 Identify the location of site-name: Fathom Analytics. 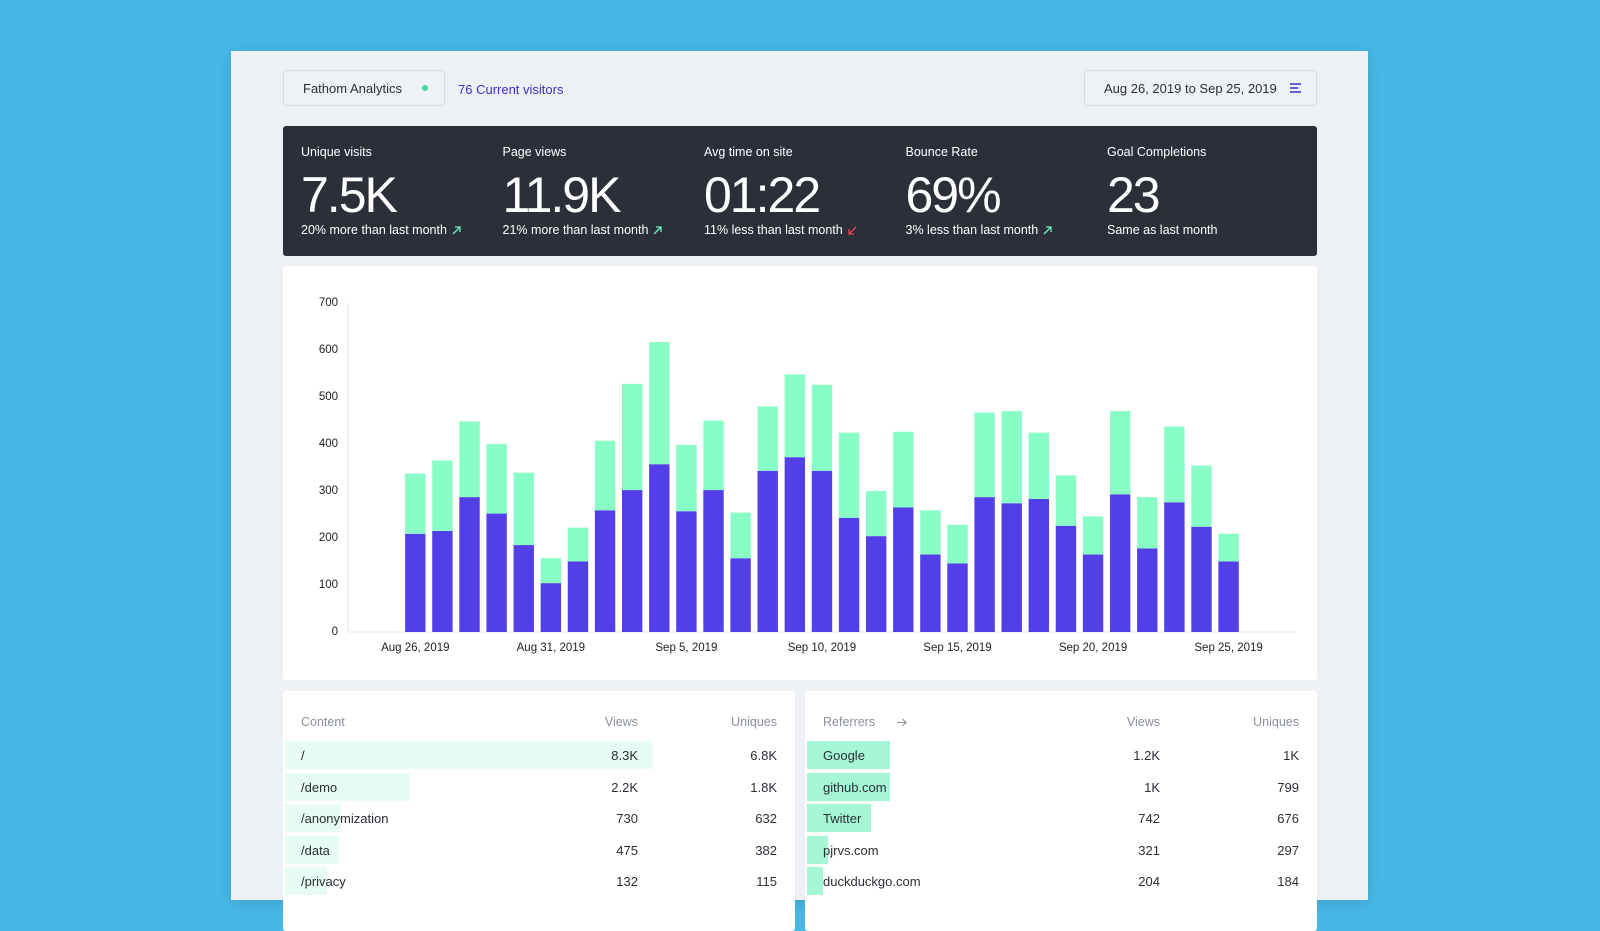
(352, 88).